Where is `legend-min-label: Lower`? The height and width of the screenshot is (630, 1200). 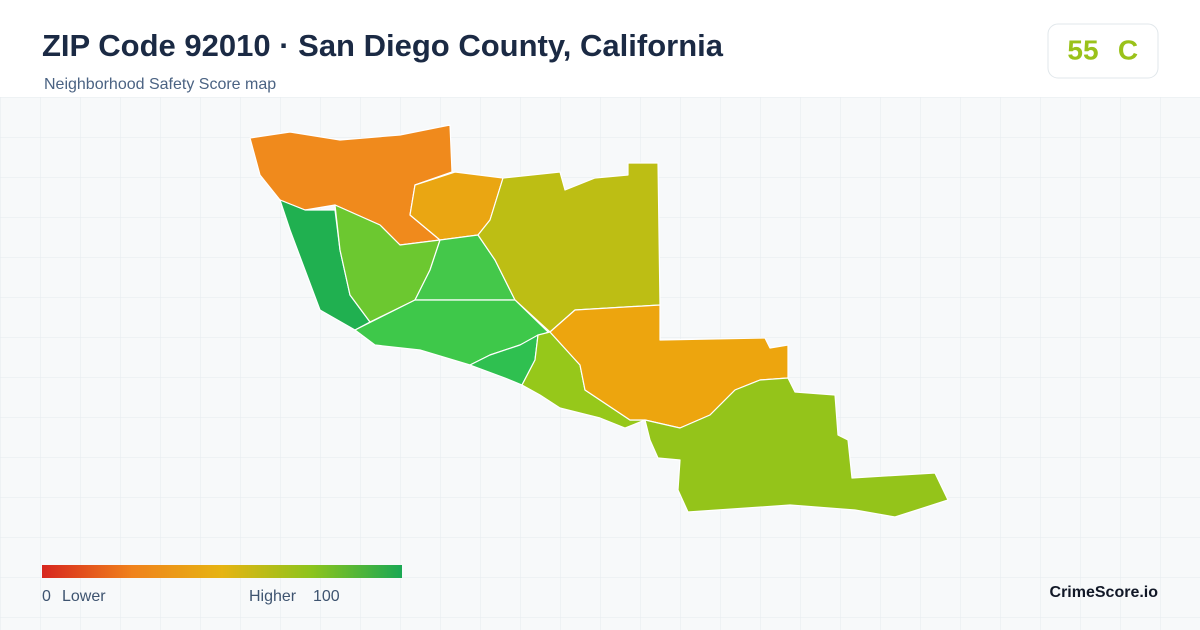
legend-min-label: Lower is located at coordinates (84, 596).